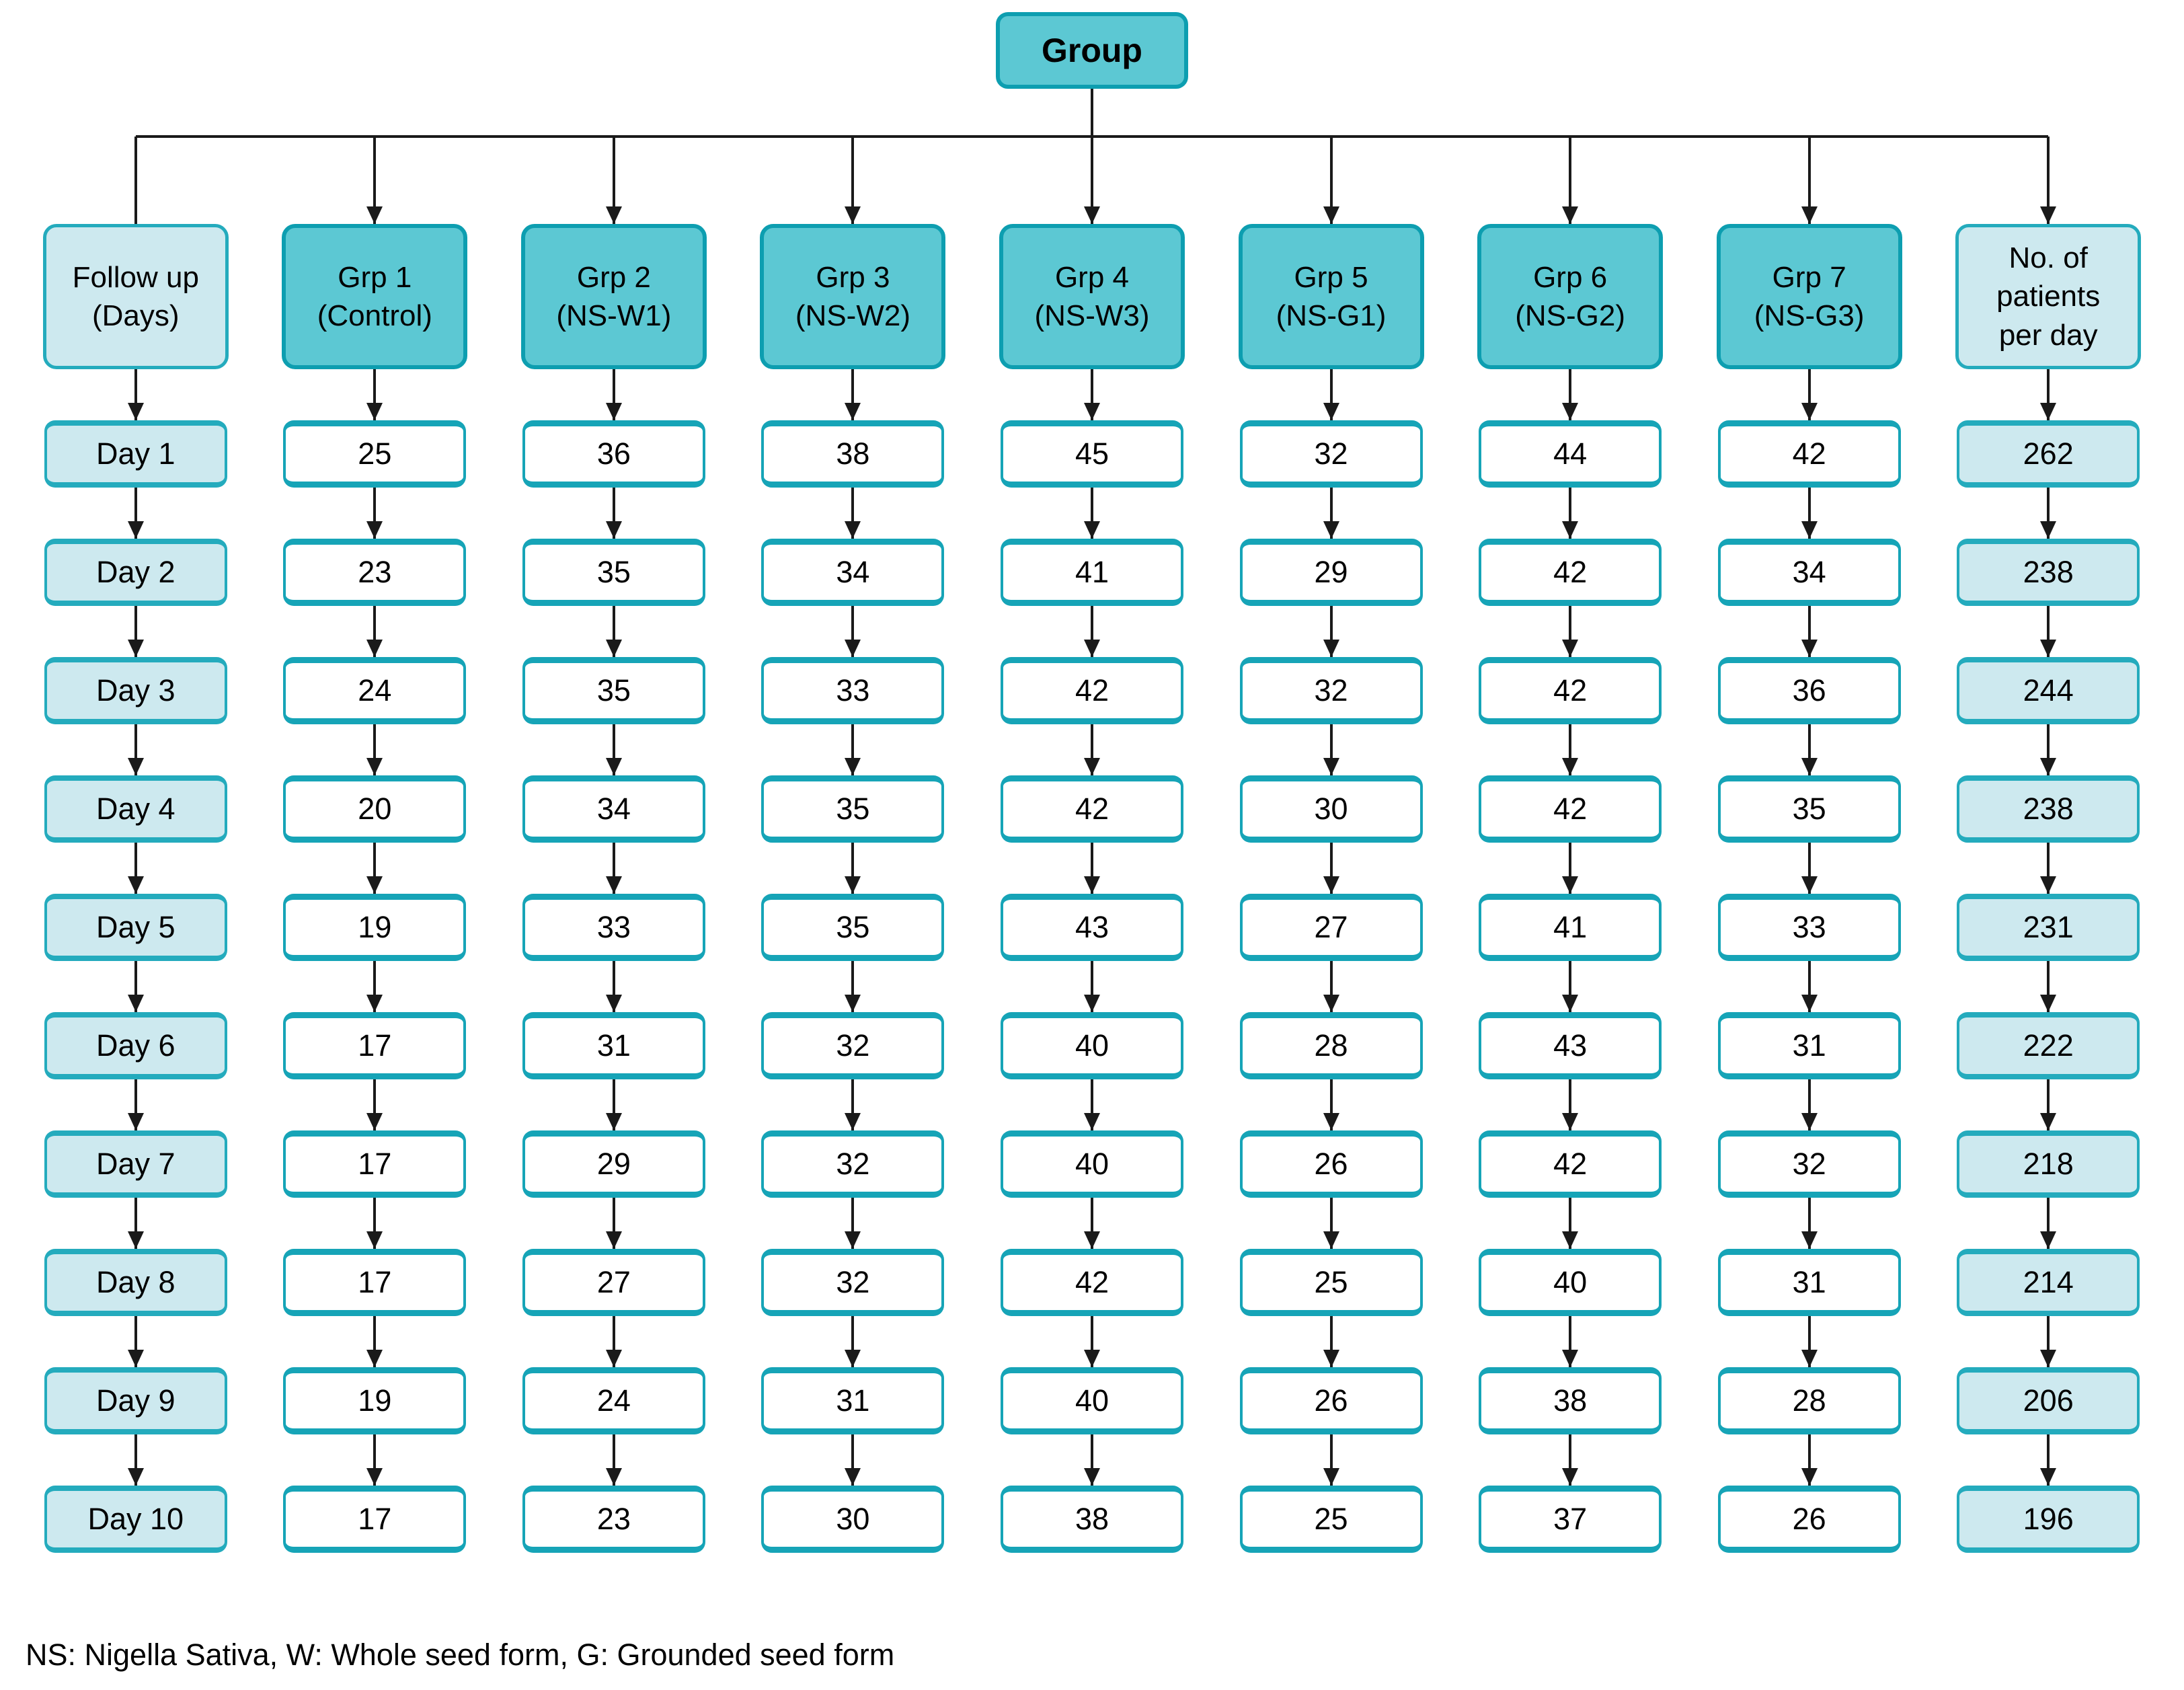  What do you see at coordinates (1092, 112) in the screenshot?
I see `connector-group-stem` at bounding box center [1092, 112].